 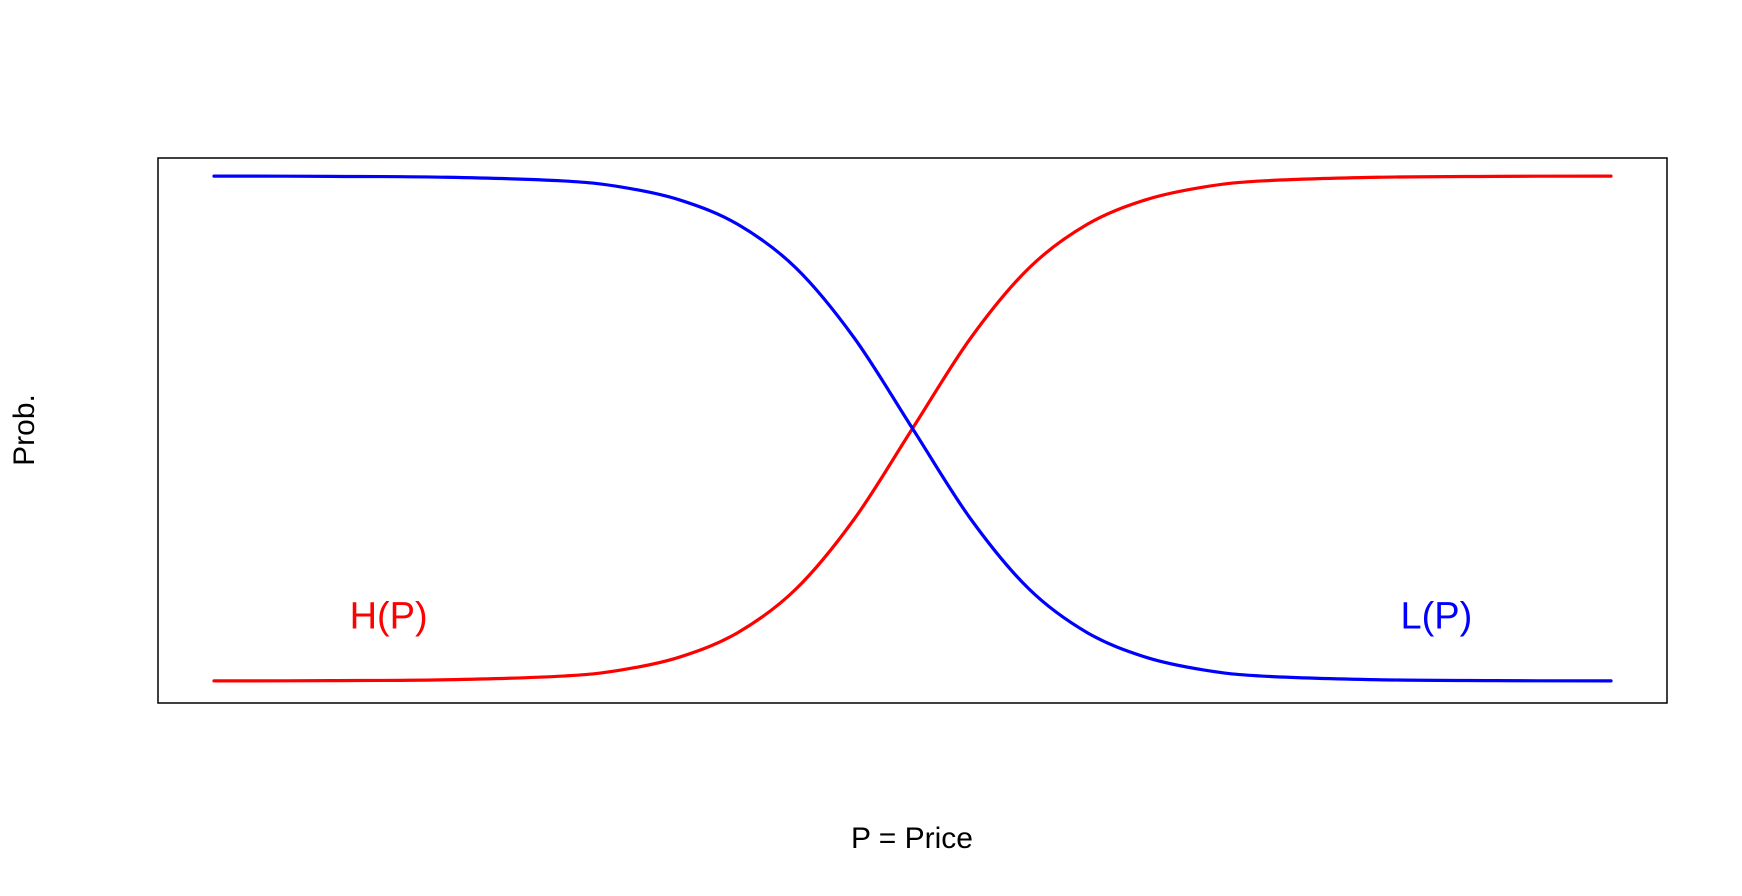 What do you see at coordinates (911, 617) in the screenshot?
I see `annotation-layer: H(P) L(P)` at bounding box center [911, 617].